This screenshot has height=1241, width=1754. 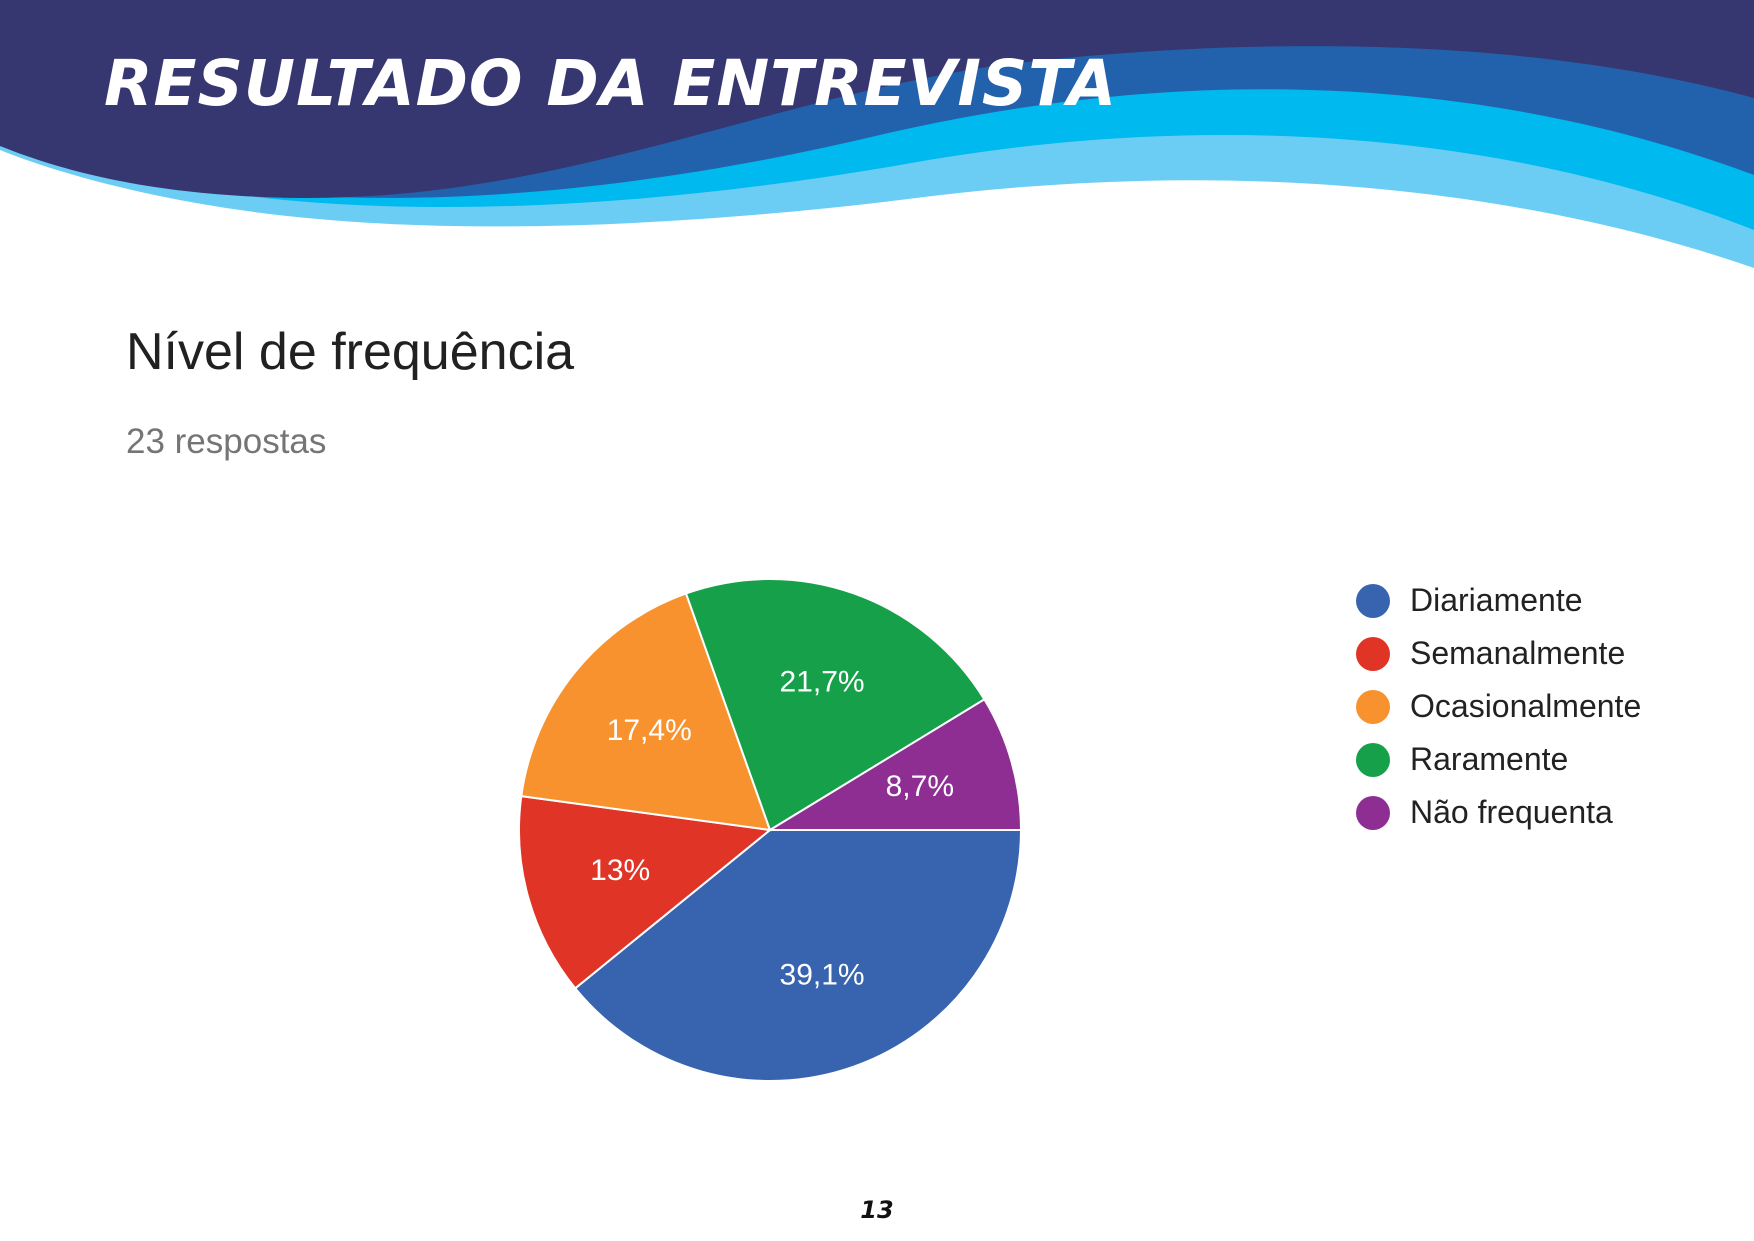 What do you see at coordinates (226, 441) in the screenshot?
I see `response-count: 23 respostas` at bounding box center [226, 441].